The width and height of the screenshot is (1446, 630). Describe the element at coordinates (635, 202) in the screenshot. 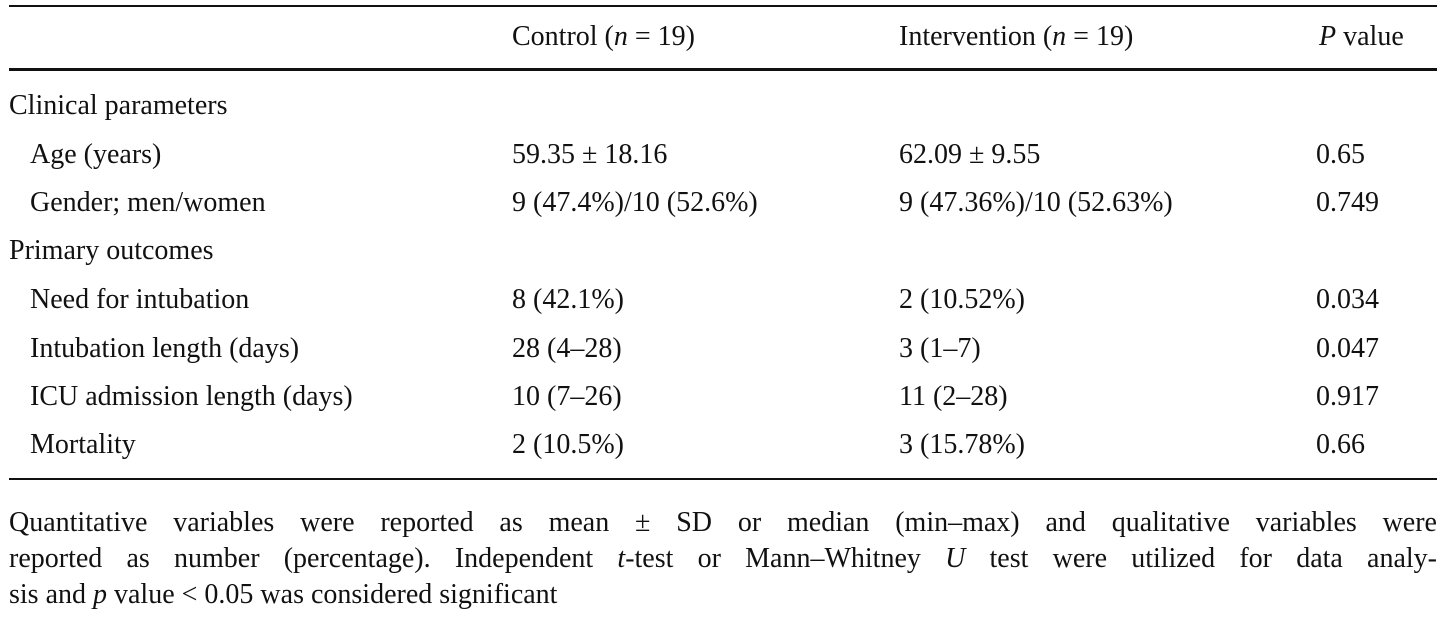

I see `control-value: 9 (47.4%)/10 (52.6%)` at that location.